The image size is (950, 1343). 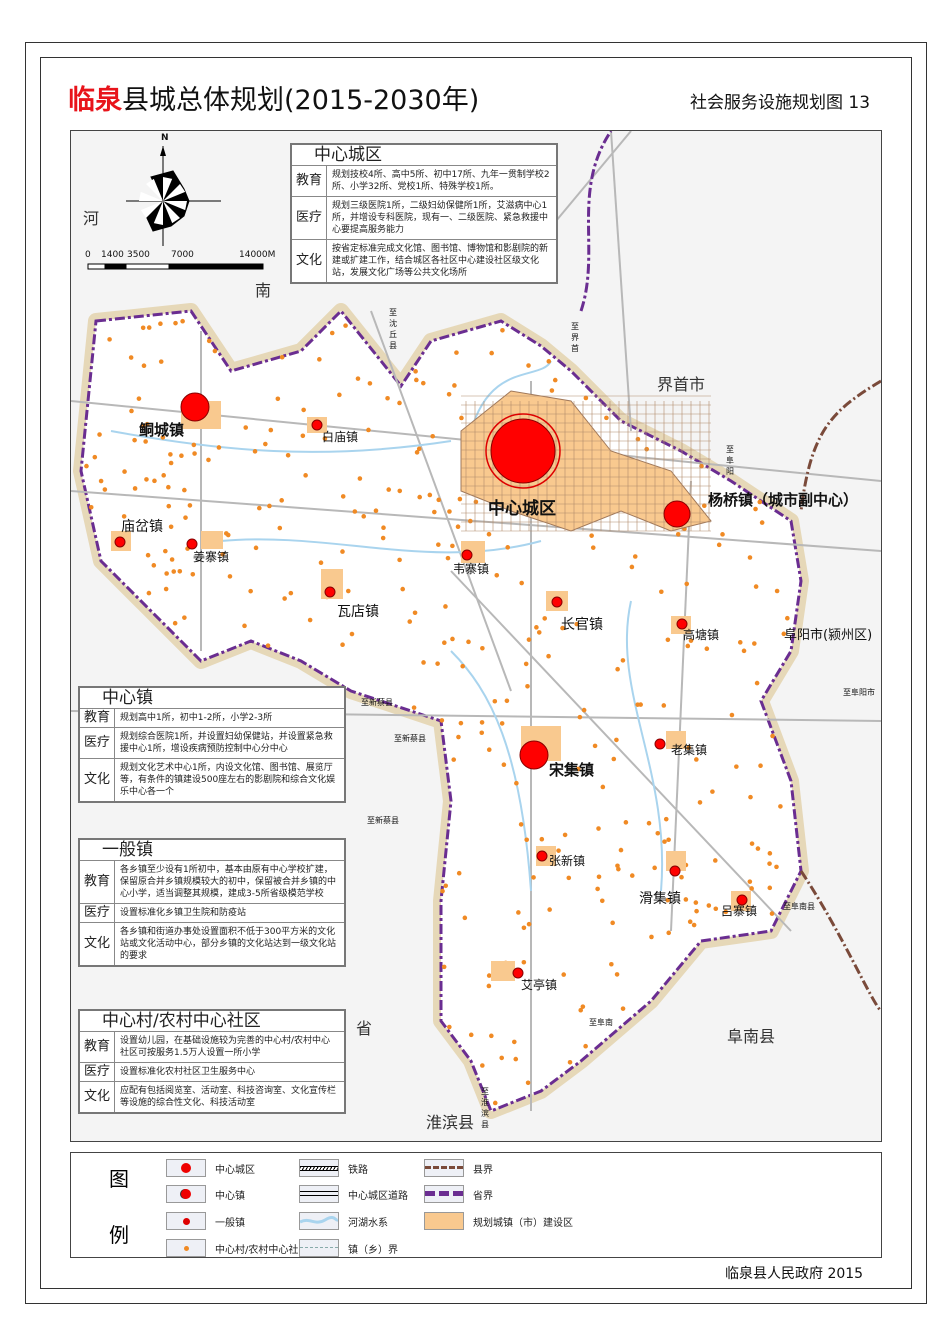 I want to click on road-line-icon, so click(x=319, y=1194).